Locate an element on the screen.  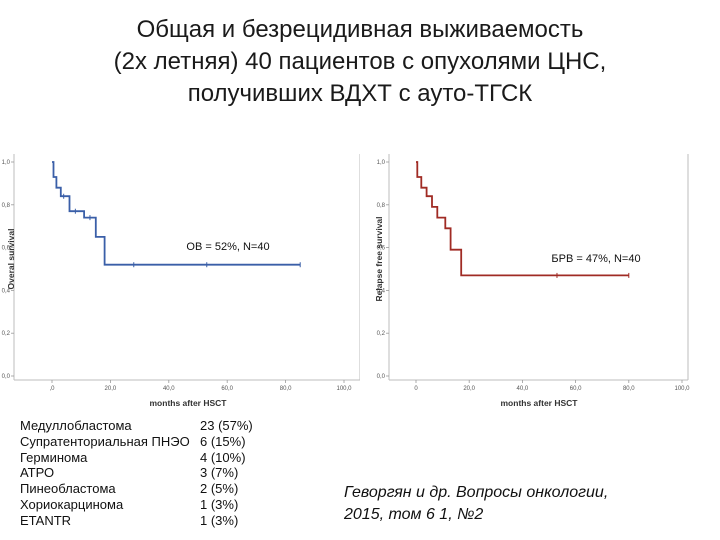
diagnosis-name: ETANTR is located at coordinates (46, 520).